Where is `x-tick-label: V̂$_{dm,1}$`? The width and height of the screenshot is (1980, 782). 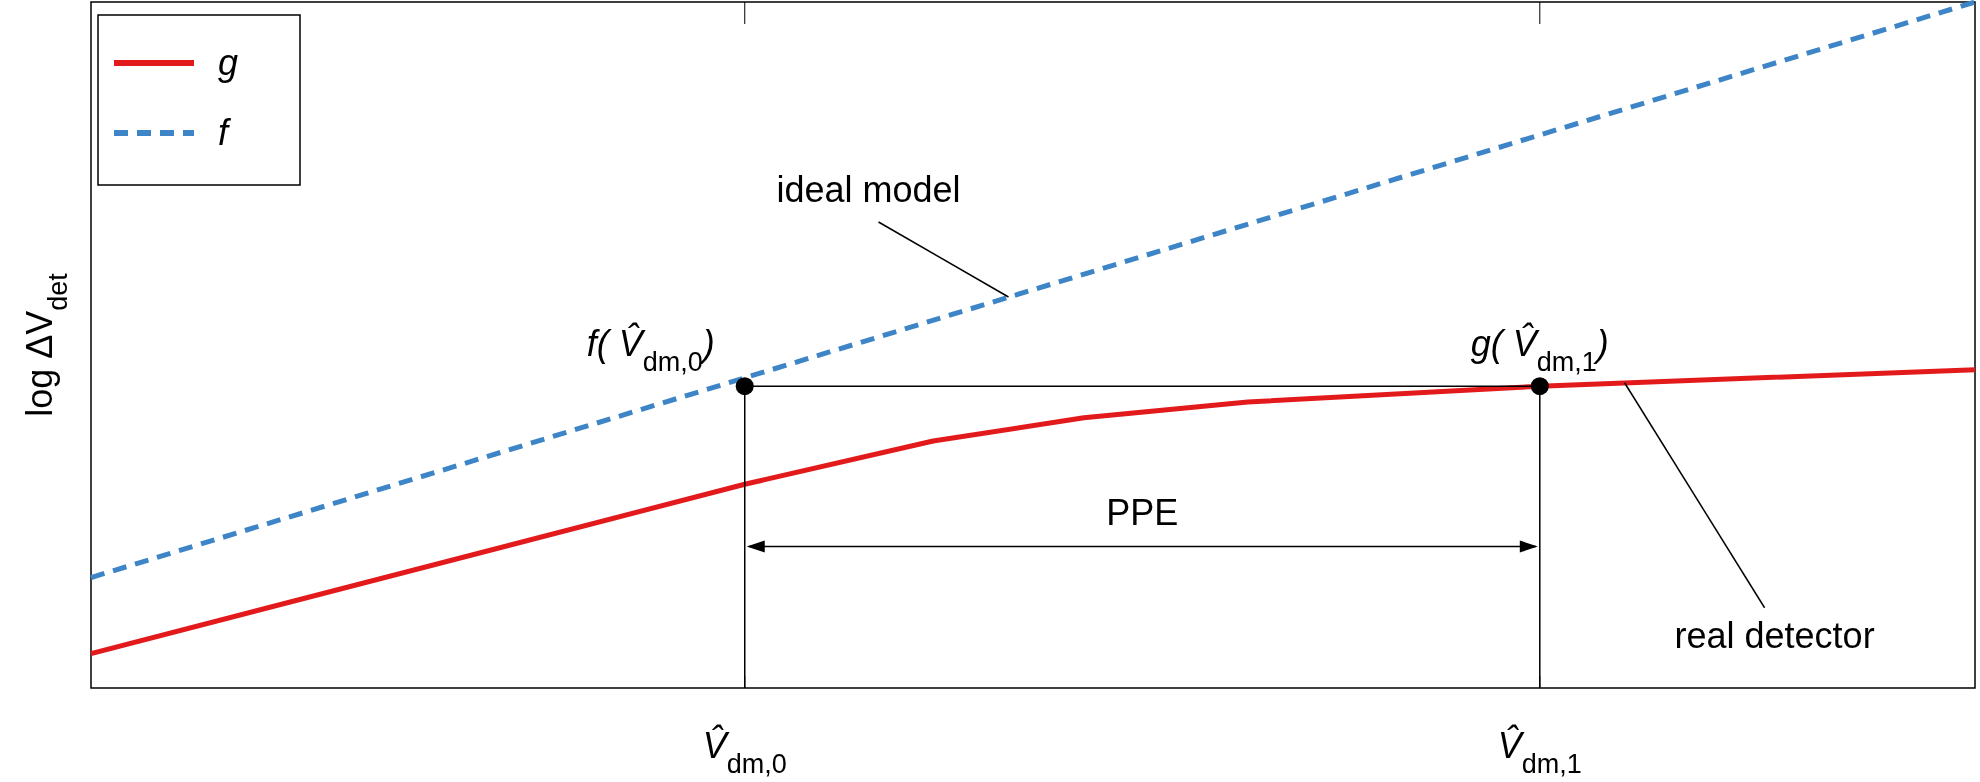 x-tick-label: V̂$_{dm,1}$ is located at coordinates (1539, 751).